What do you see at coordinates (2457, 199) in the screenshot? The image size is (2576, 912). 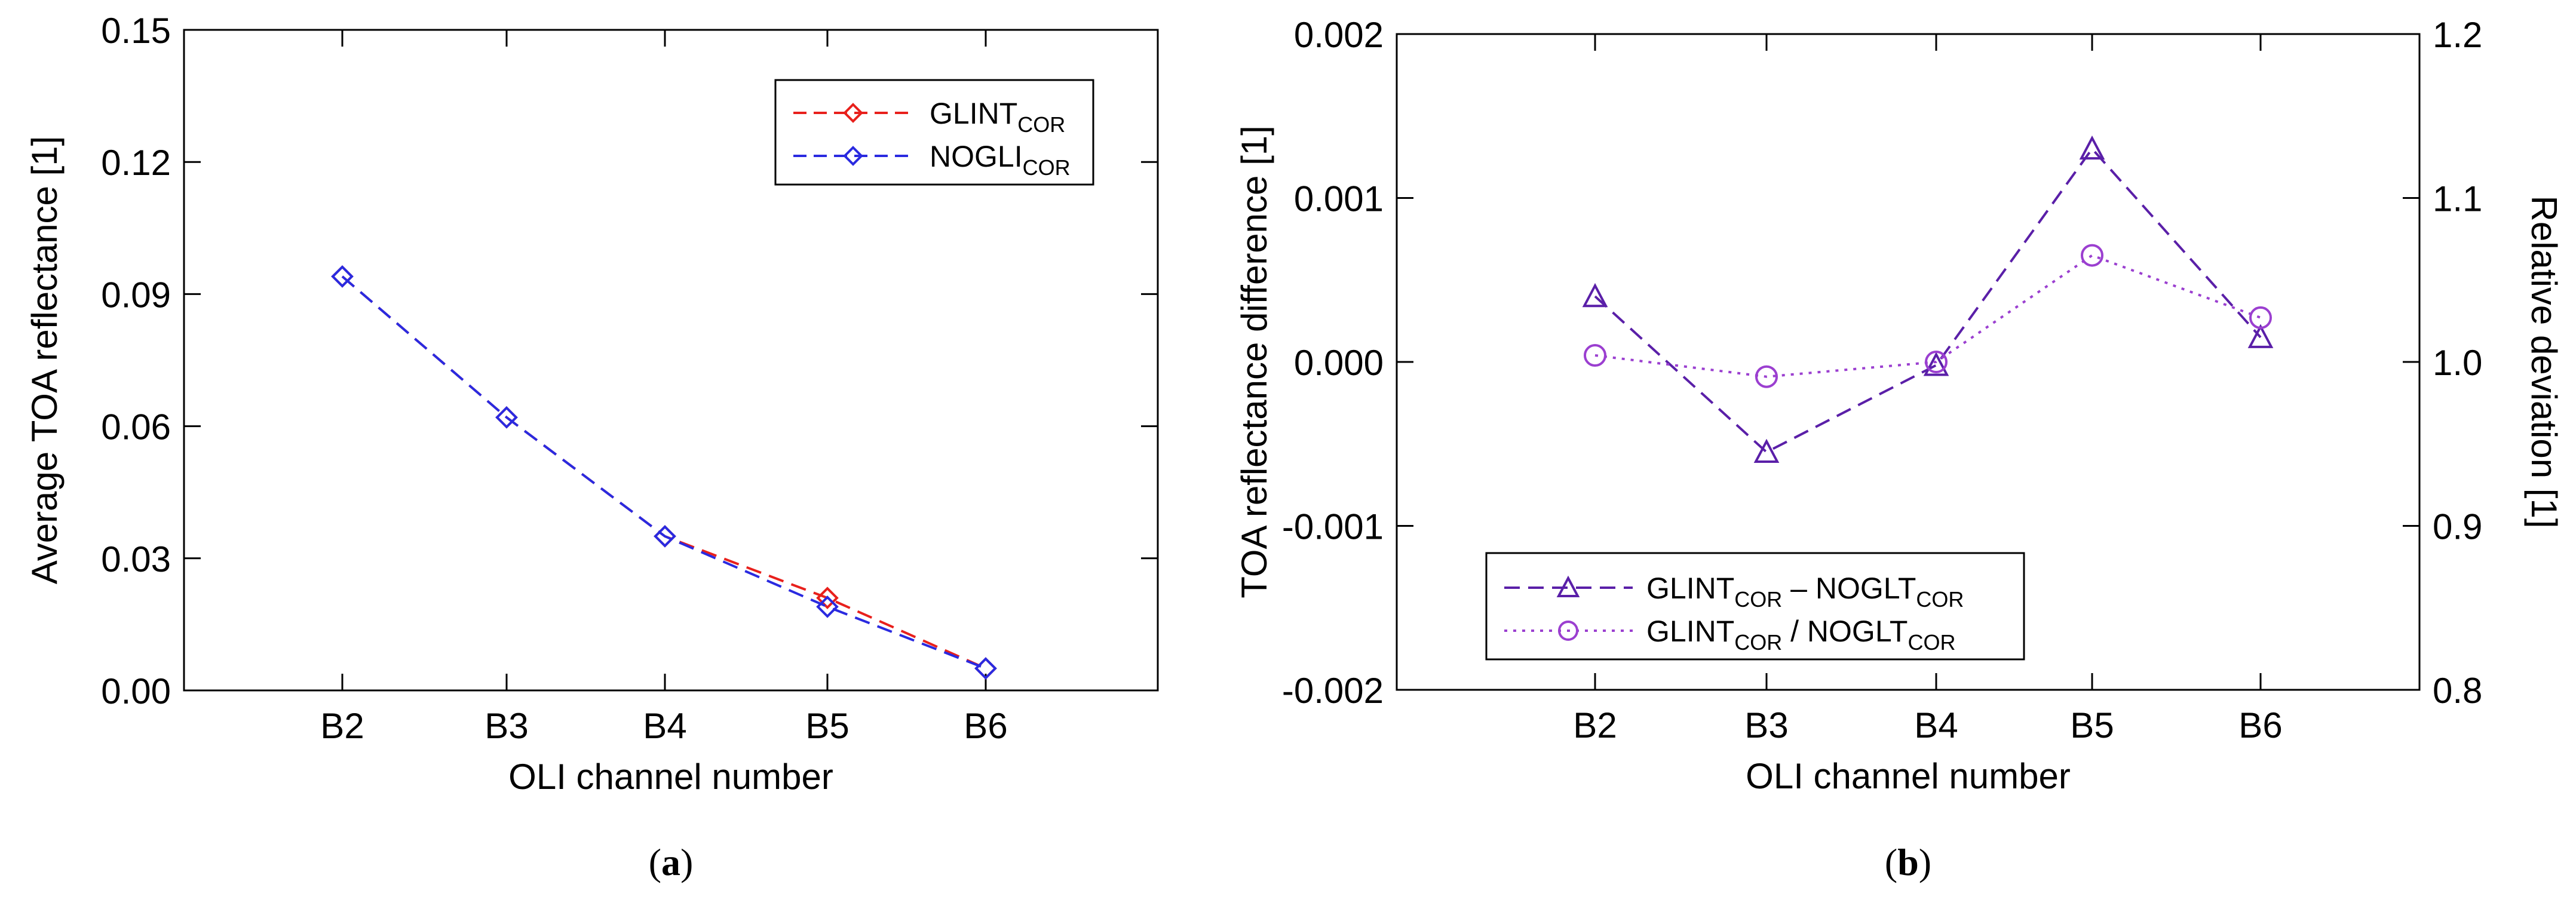 I see `right-y-tick-label: 1.1` at bounding box center [2457, 199].